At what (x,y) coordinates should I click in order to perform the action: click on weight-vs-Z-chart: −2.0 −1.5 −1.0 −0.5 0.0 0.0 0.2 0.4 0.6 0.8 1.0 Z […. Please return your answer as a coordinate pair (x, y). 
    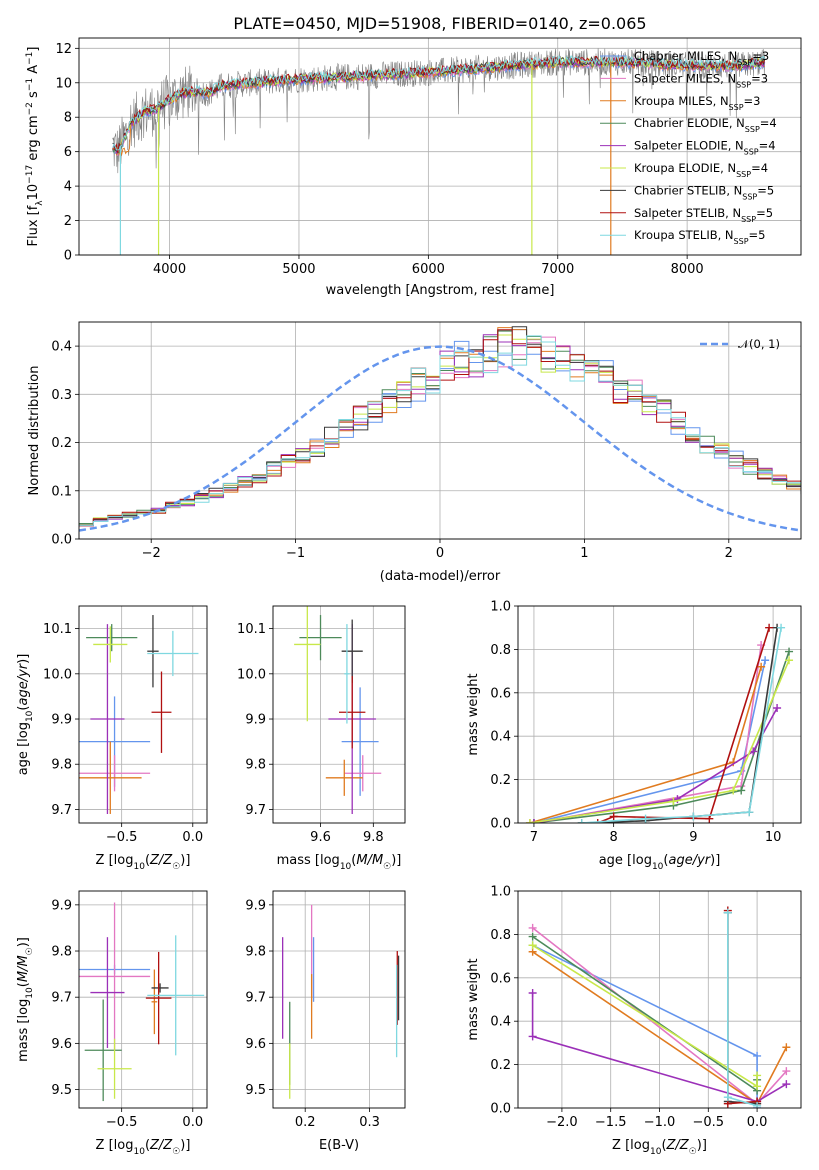
    Looking at the image, I should click on (634, 1021).